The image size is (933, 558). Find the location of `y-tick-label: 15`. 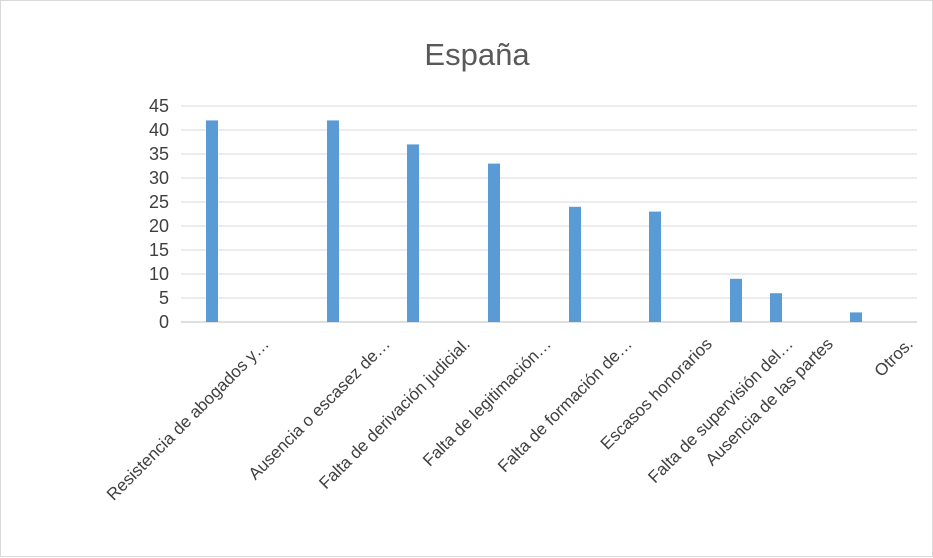

y-tick-label: 15 is located at coordinates (159, 250).